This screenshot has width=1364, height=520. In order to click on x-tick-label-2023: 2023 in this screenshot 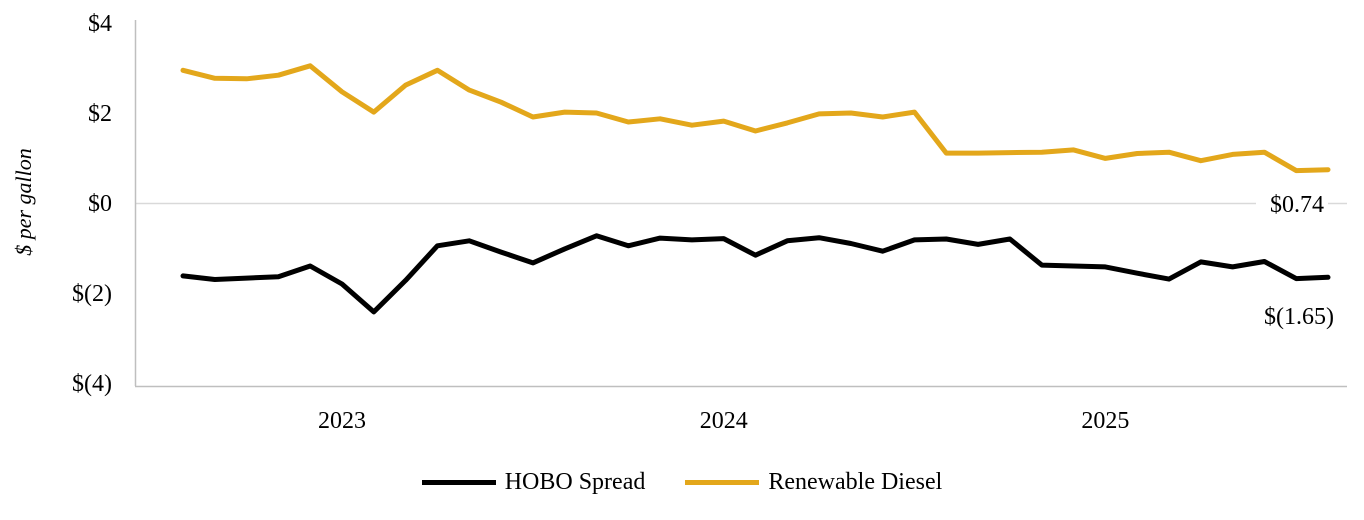, I will do `click(342, 421)`.